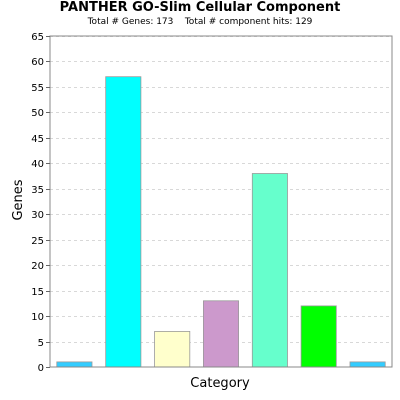 This screenshot has height=400, width=400. I want to click on x-axis-label: Category, so click(220, 383).